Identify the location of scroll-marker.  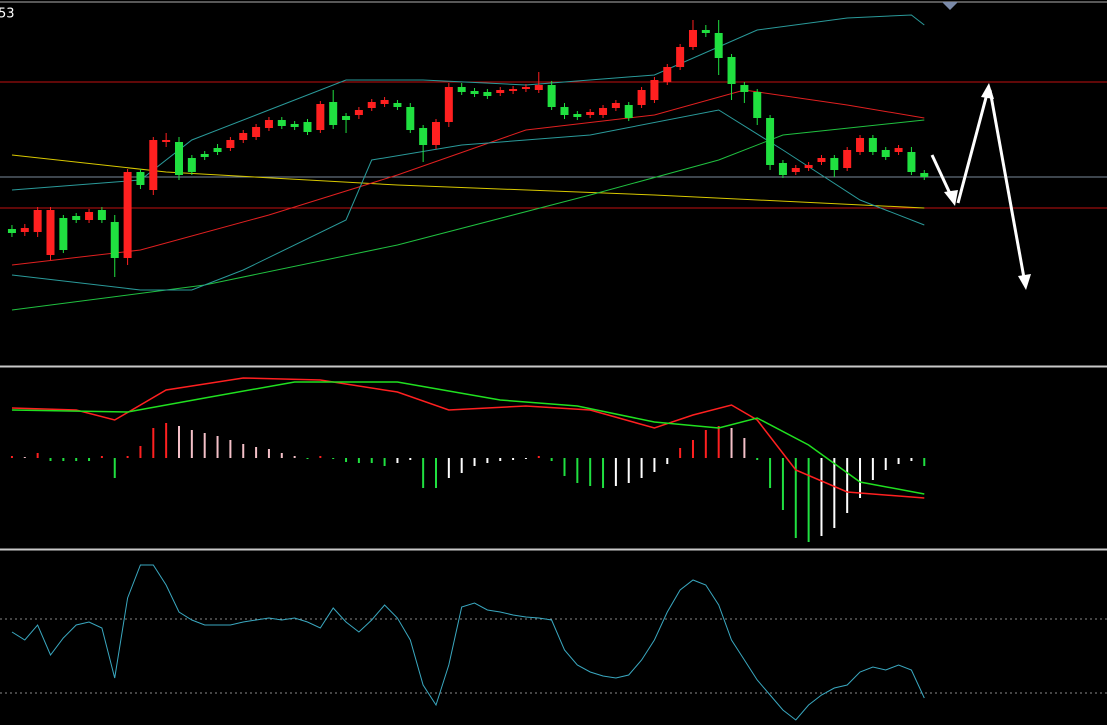
(950, 6).